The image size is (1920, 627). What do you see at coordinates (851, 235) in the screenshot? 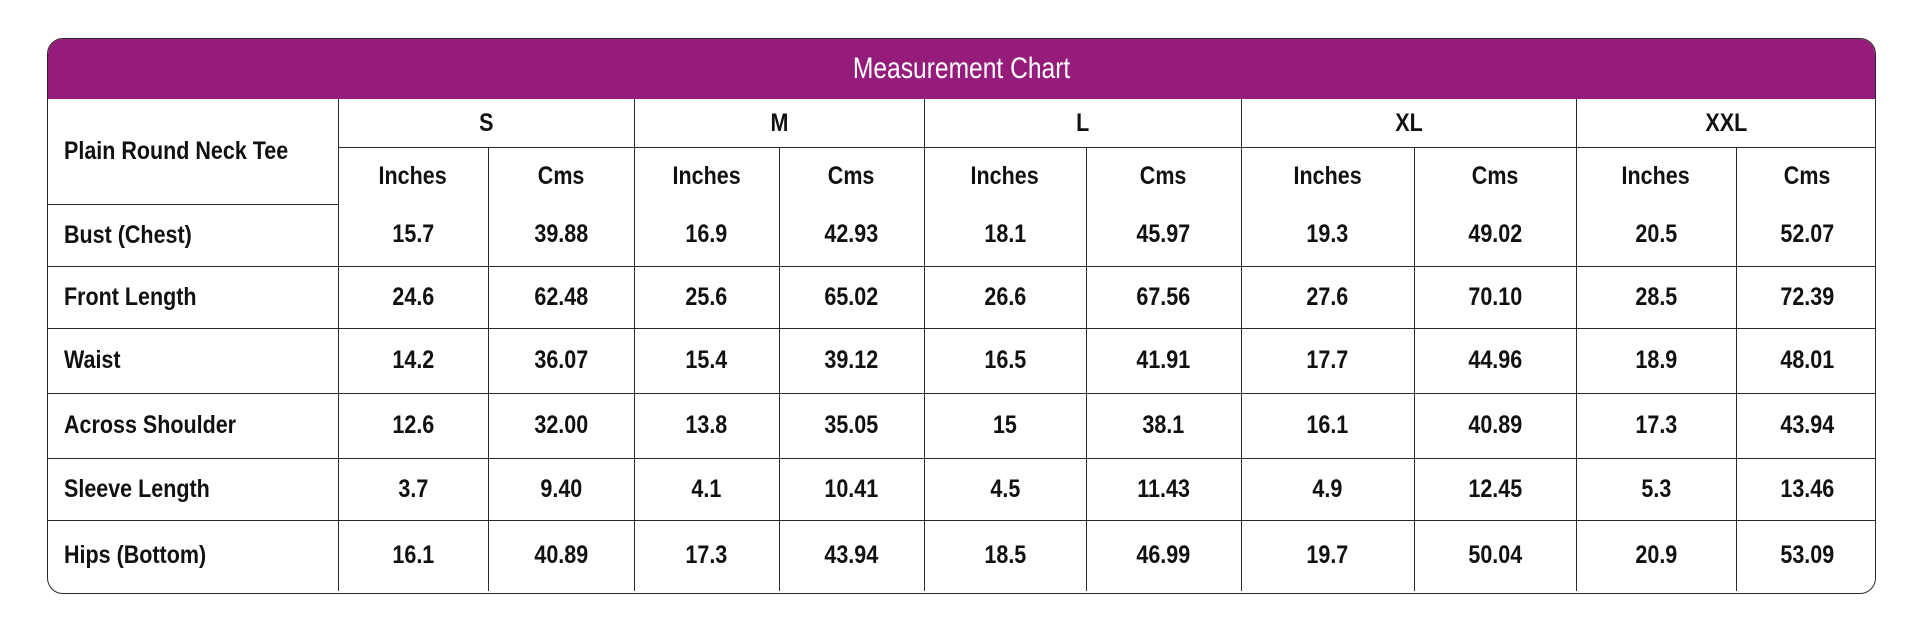
I see `table-cell: 42.93` at bounding box center [851, 235].